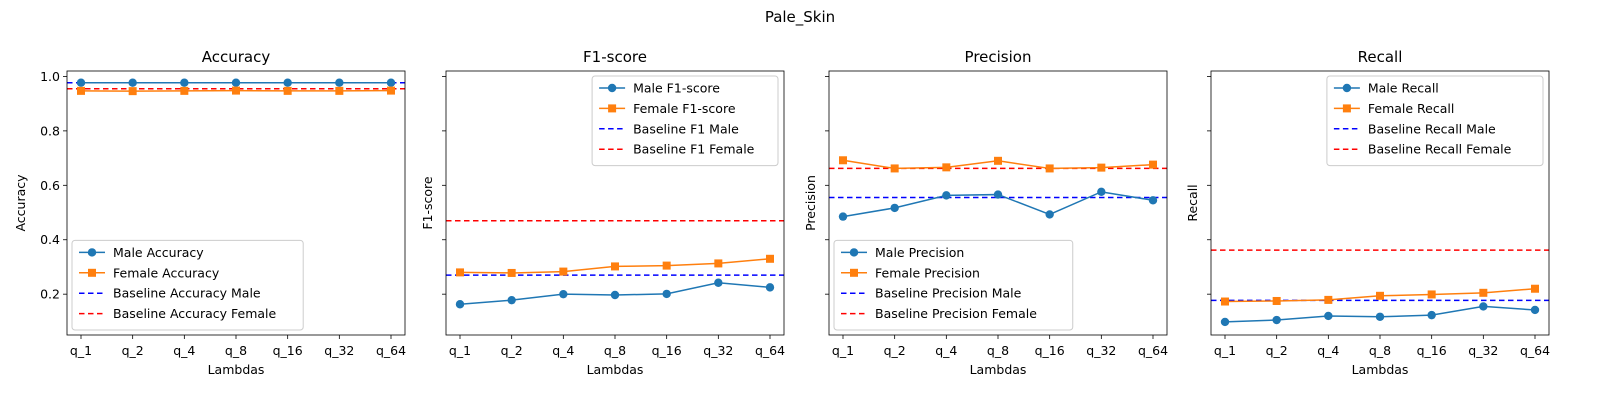  I want to click on legend-label: Female F1-score, so click(684, 108).